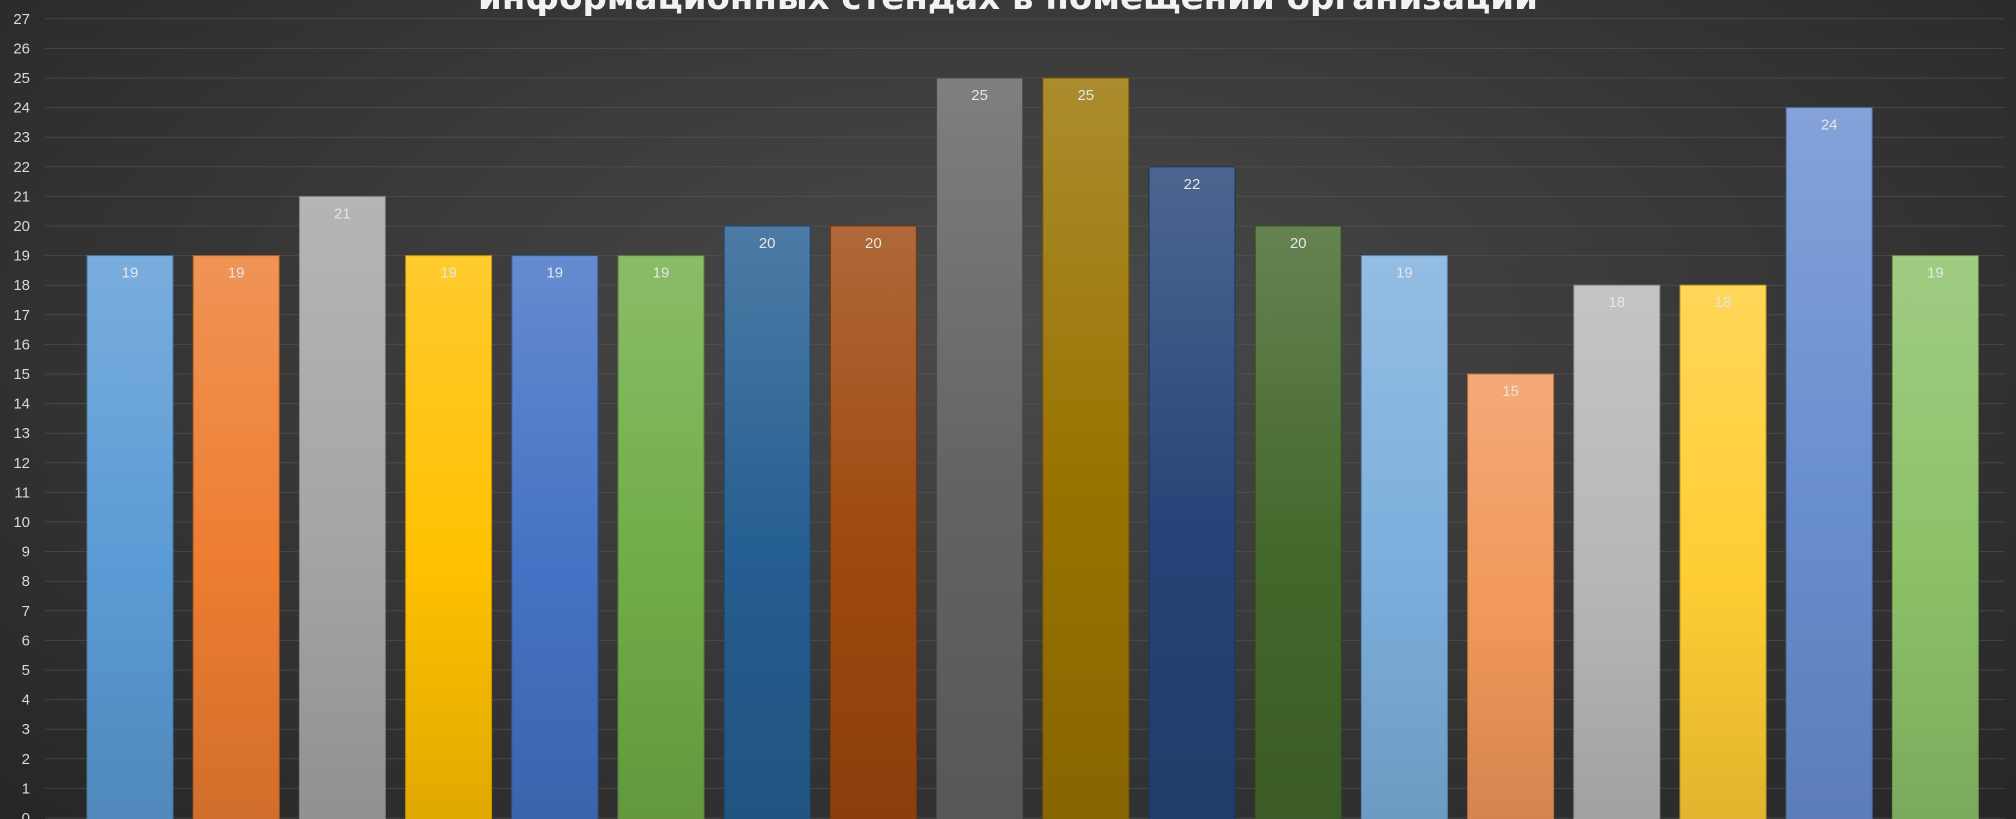  What do you see at coordinates (1085, 95) in the screenshot?
I see `data-label-10: 25` at bounding box center [1085, 95].